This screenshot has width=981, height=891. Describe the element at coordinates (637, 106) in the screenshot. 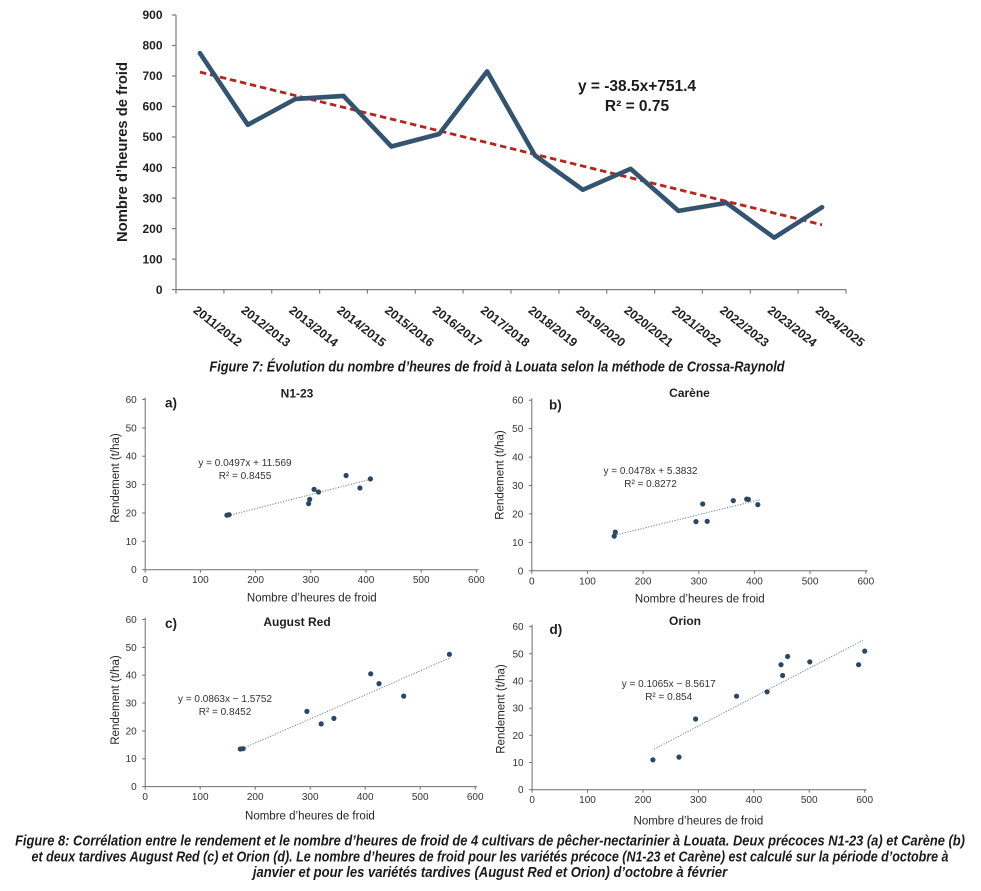

I see `svg-text: R² = 0.75` at that location.